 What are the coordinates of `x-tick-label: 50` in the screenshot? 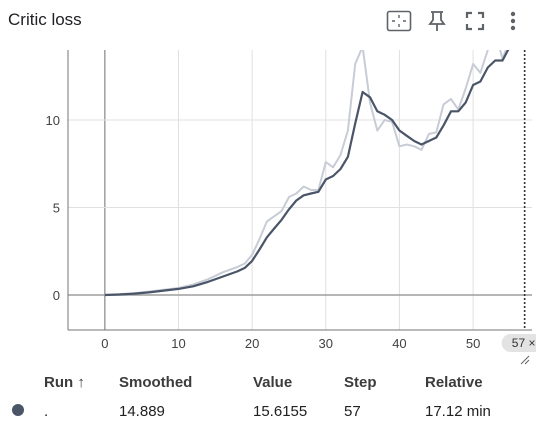 It's located at (473, 343).